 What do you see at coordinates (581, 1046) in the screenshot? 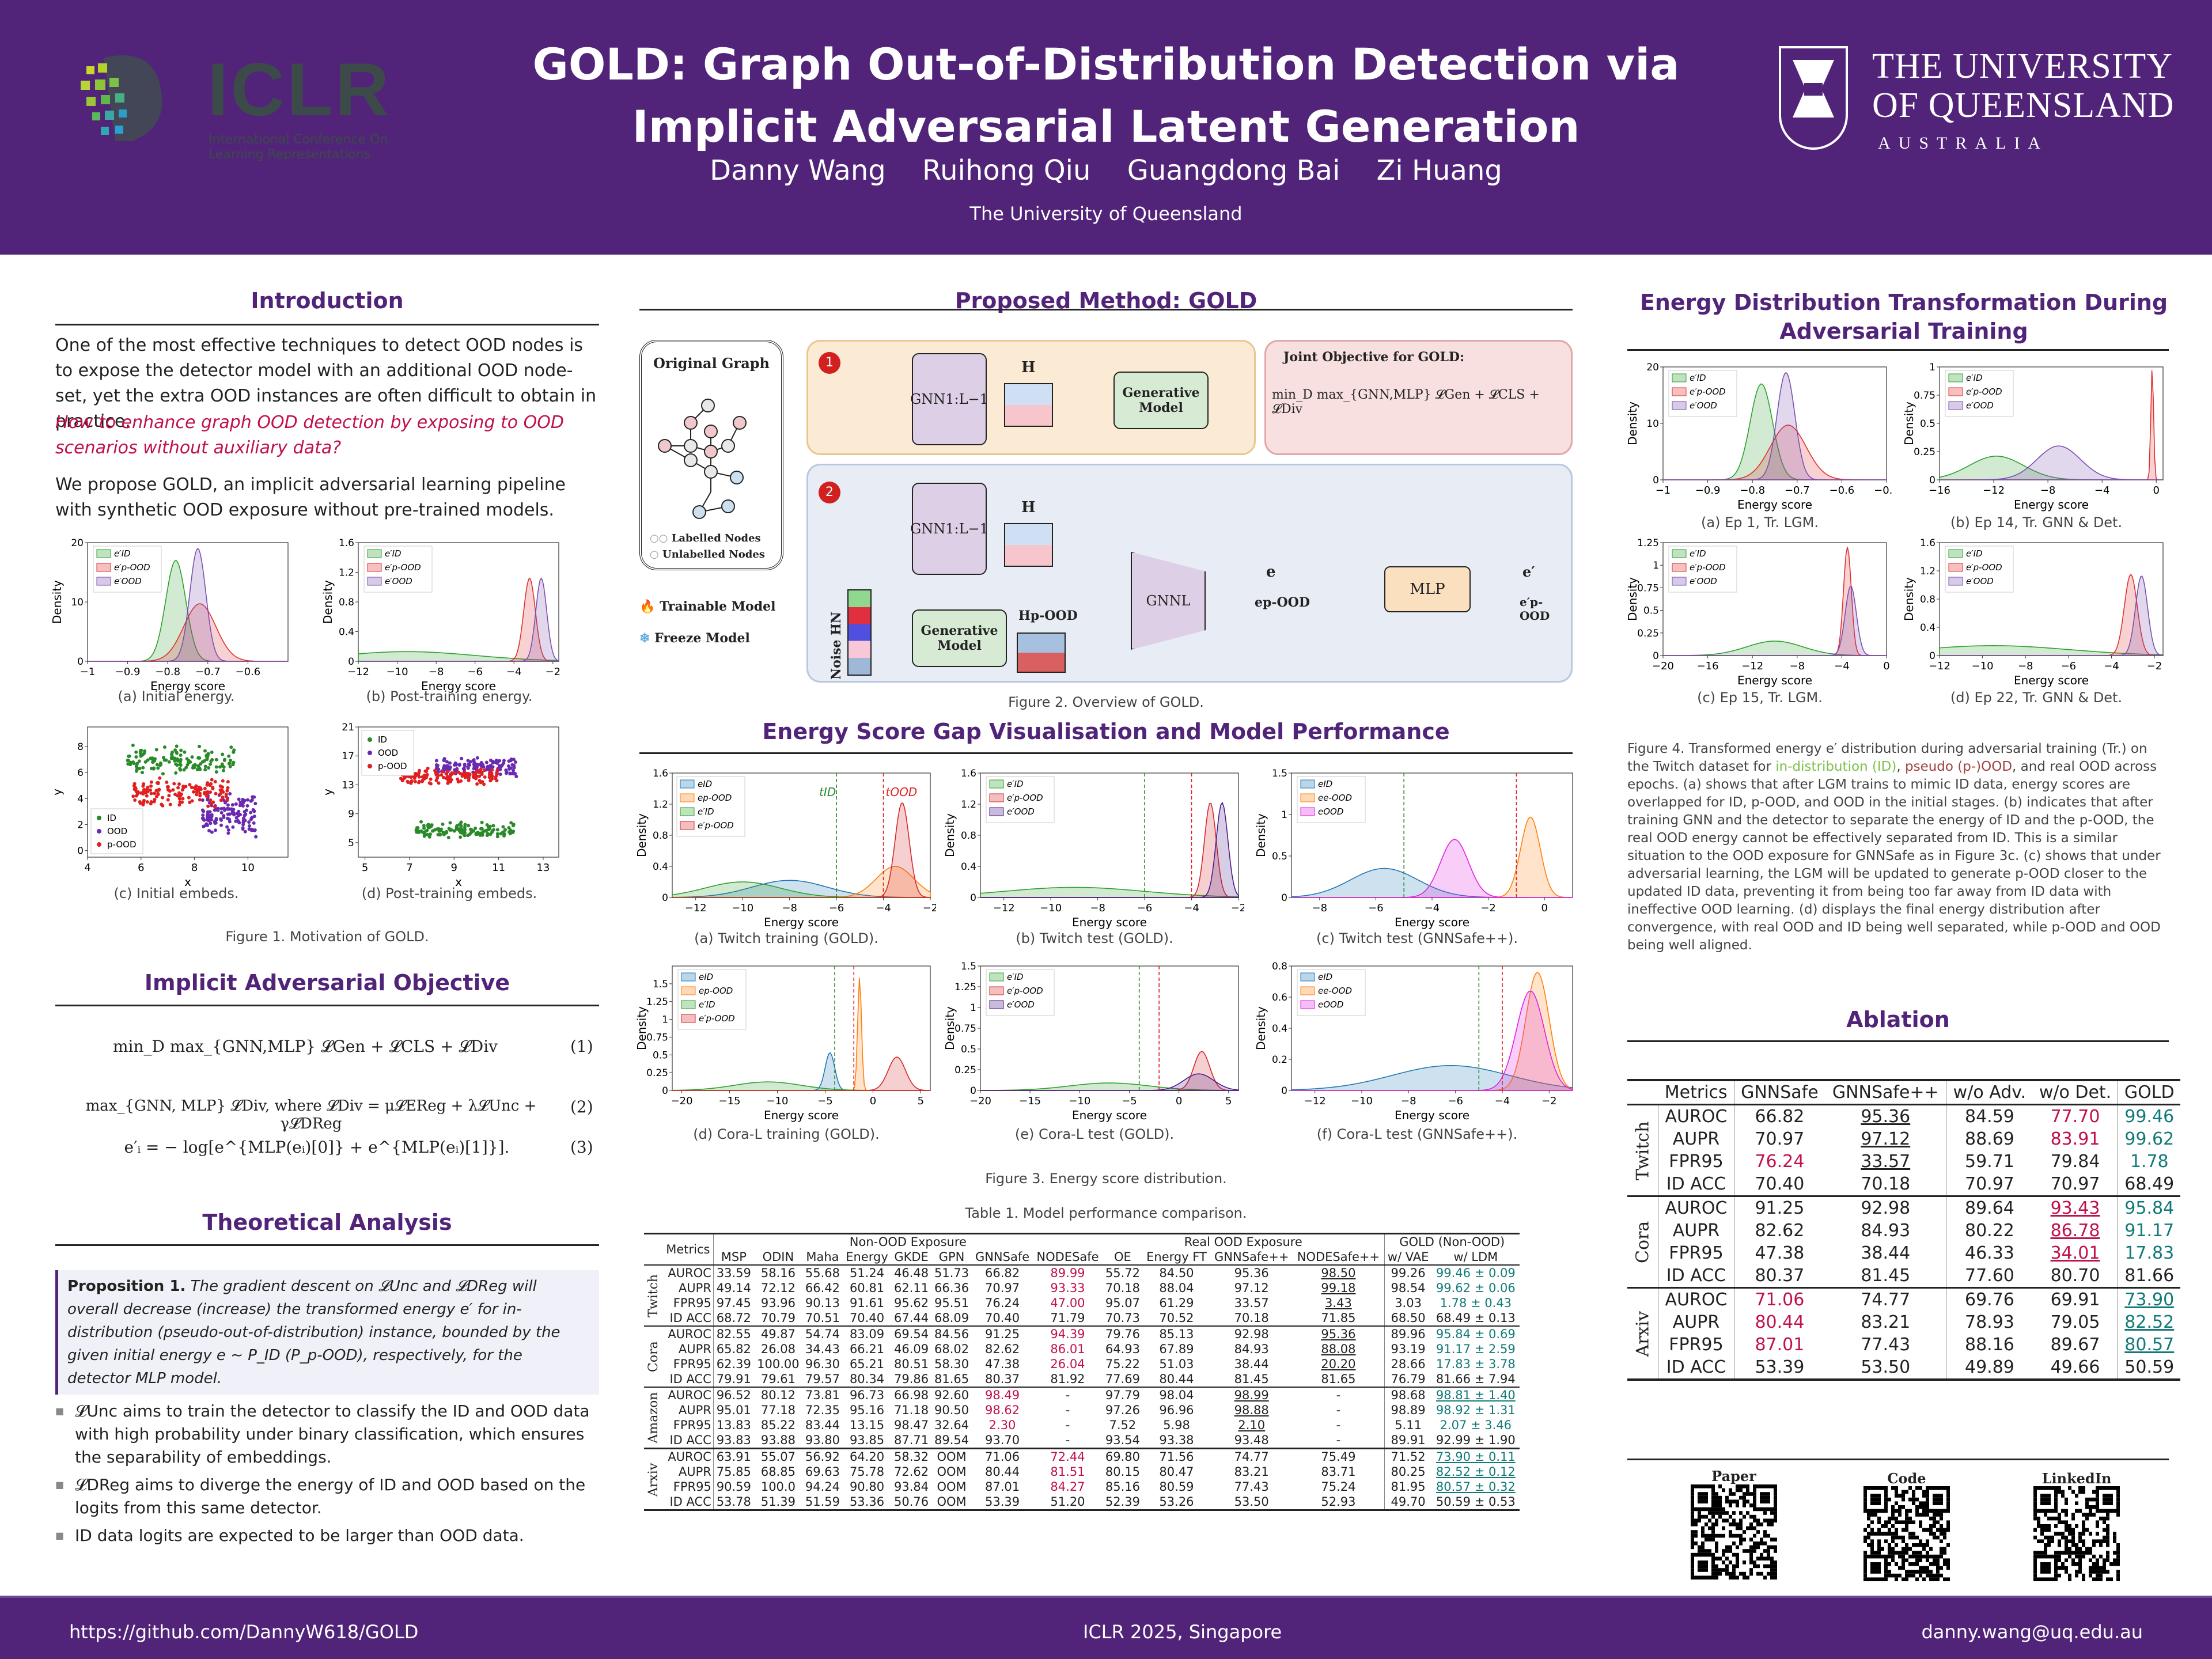
I see `equation-1-number: (1)` at bounding box center [581, 1046].